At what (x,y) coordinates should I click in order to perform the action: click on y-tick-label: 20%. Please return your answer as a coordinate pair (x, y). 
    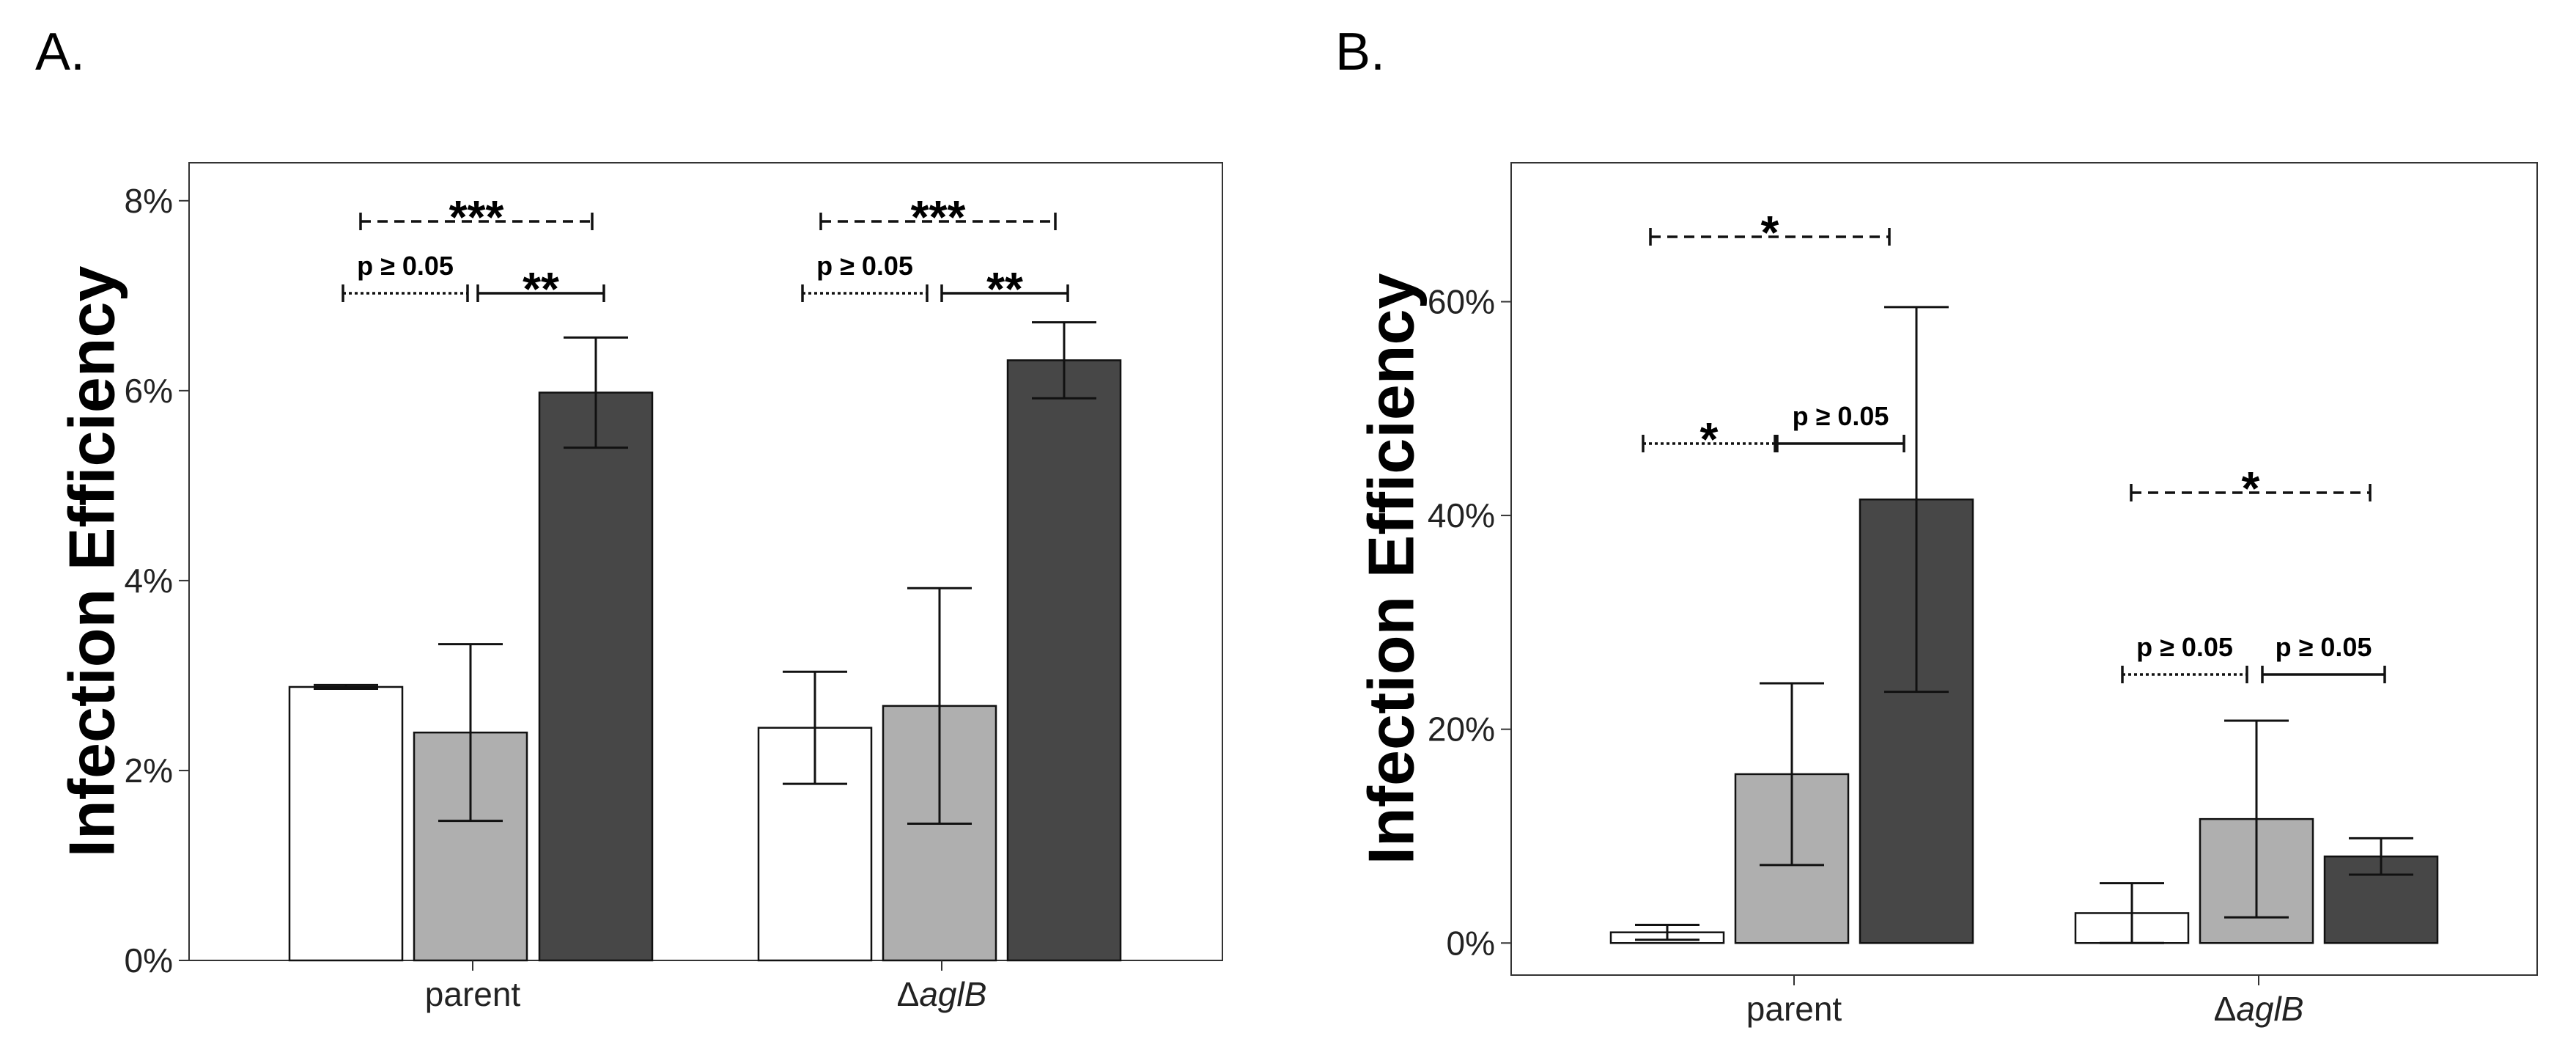
    Looking at the image, I should click on (1461, 729).